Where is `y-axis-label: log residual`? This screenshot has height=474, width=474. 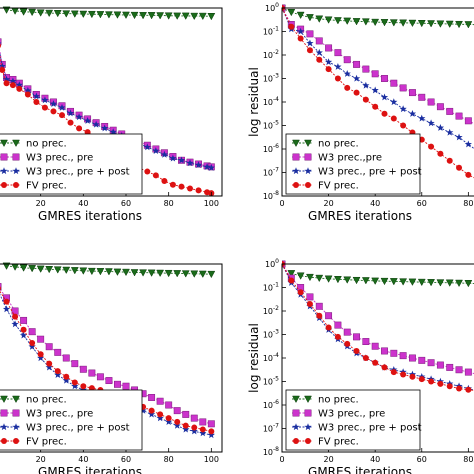
y-axis-label: log residual is located at coordinates (254, 102).